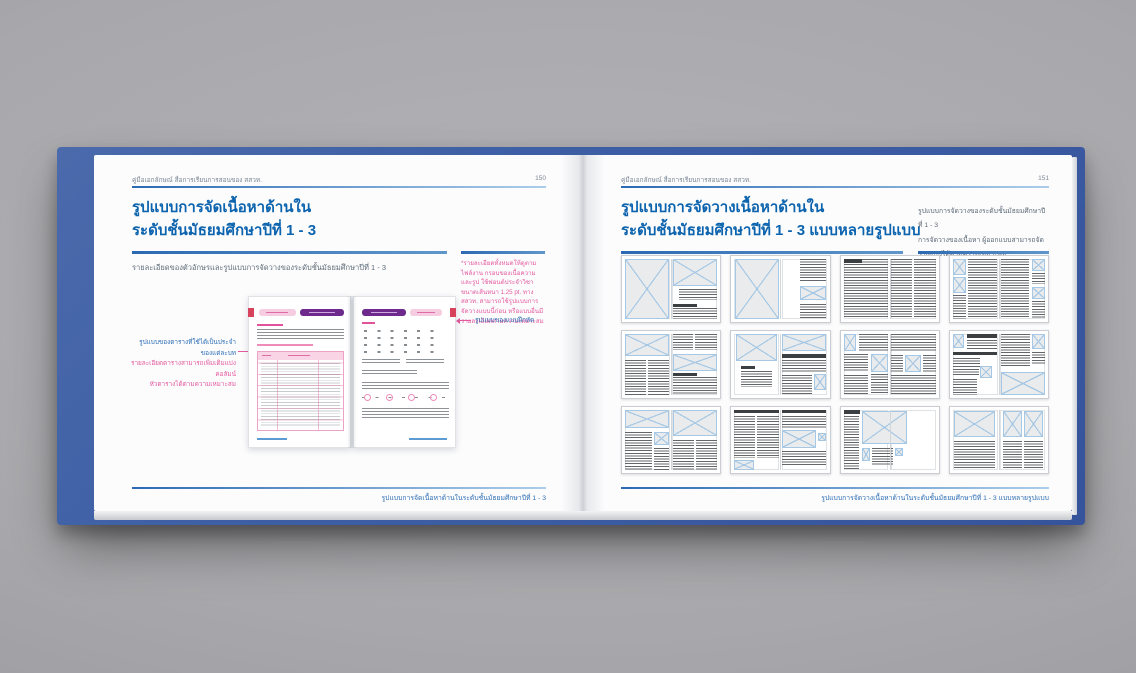  I want to click on table-annotation-line-3: หัวตารางได้ตามความเหมาะสม, so click(192, 385).